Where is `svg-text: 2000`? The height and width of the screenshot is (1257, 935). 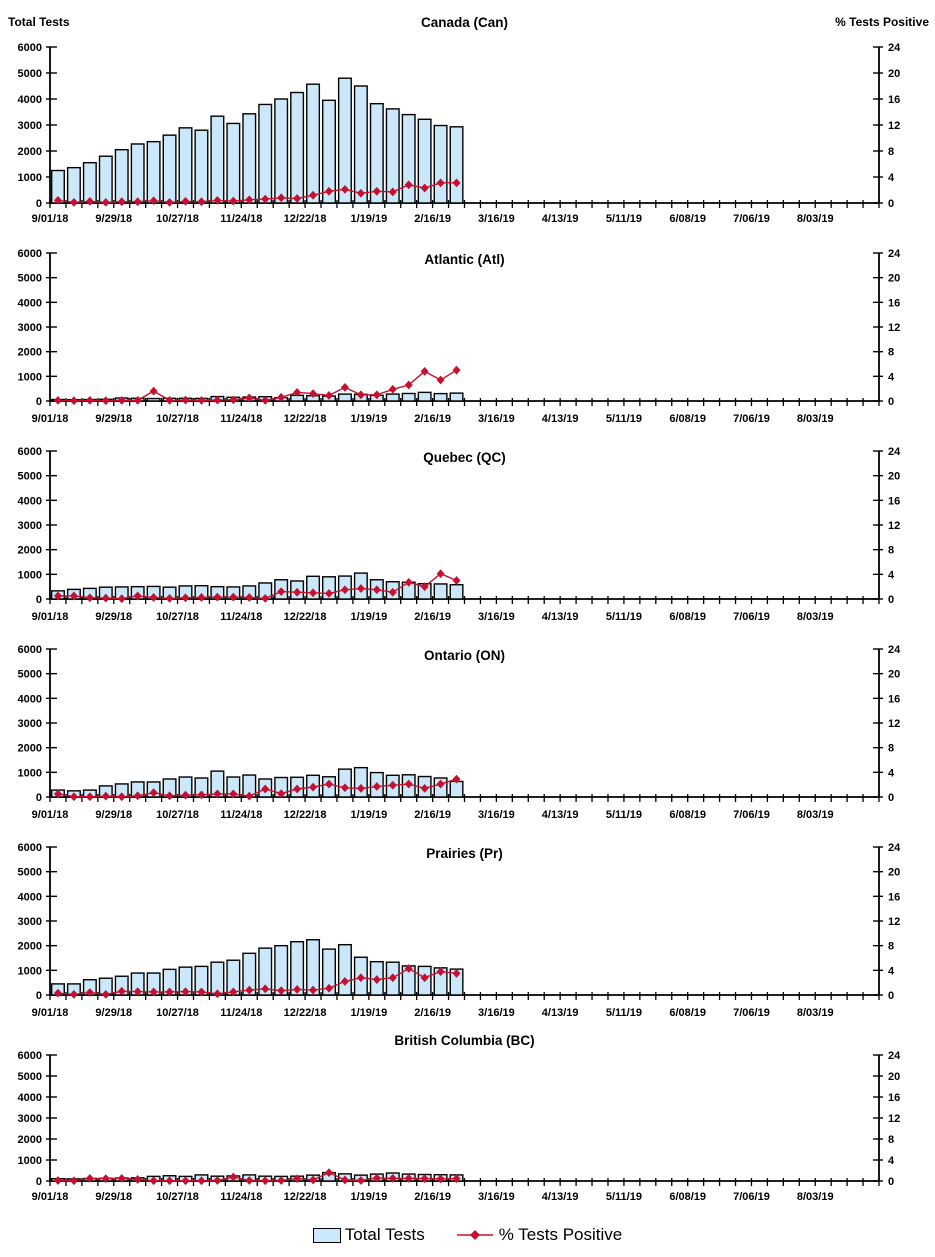
svg-text: 2000 is located at coordinates (30, 353).